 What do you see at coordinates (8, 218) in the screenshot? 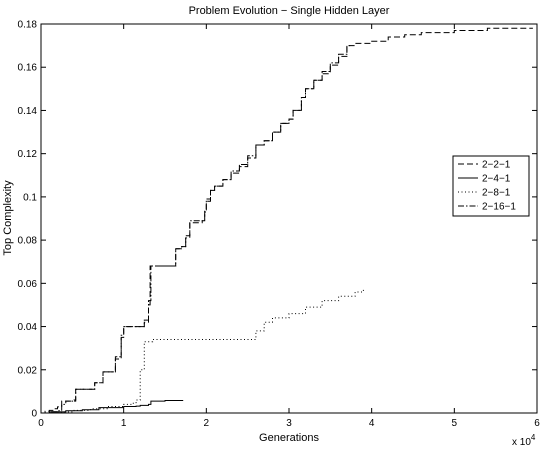
I see `y-axis-label: Top Complexity` at bounding box center [8, 218].